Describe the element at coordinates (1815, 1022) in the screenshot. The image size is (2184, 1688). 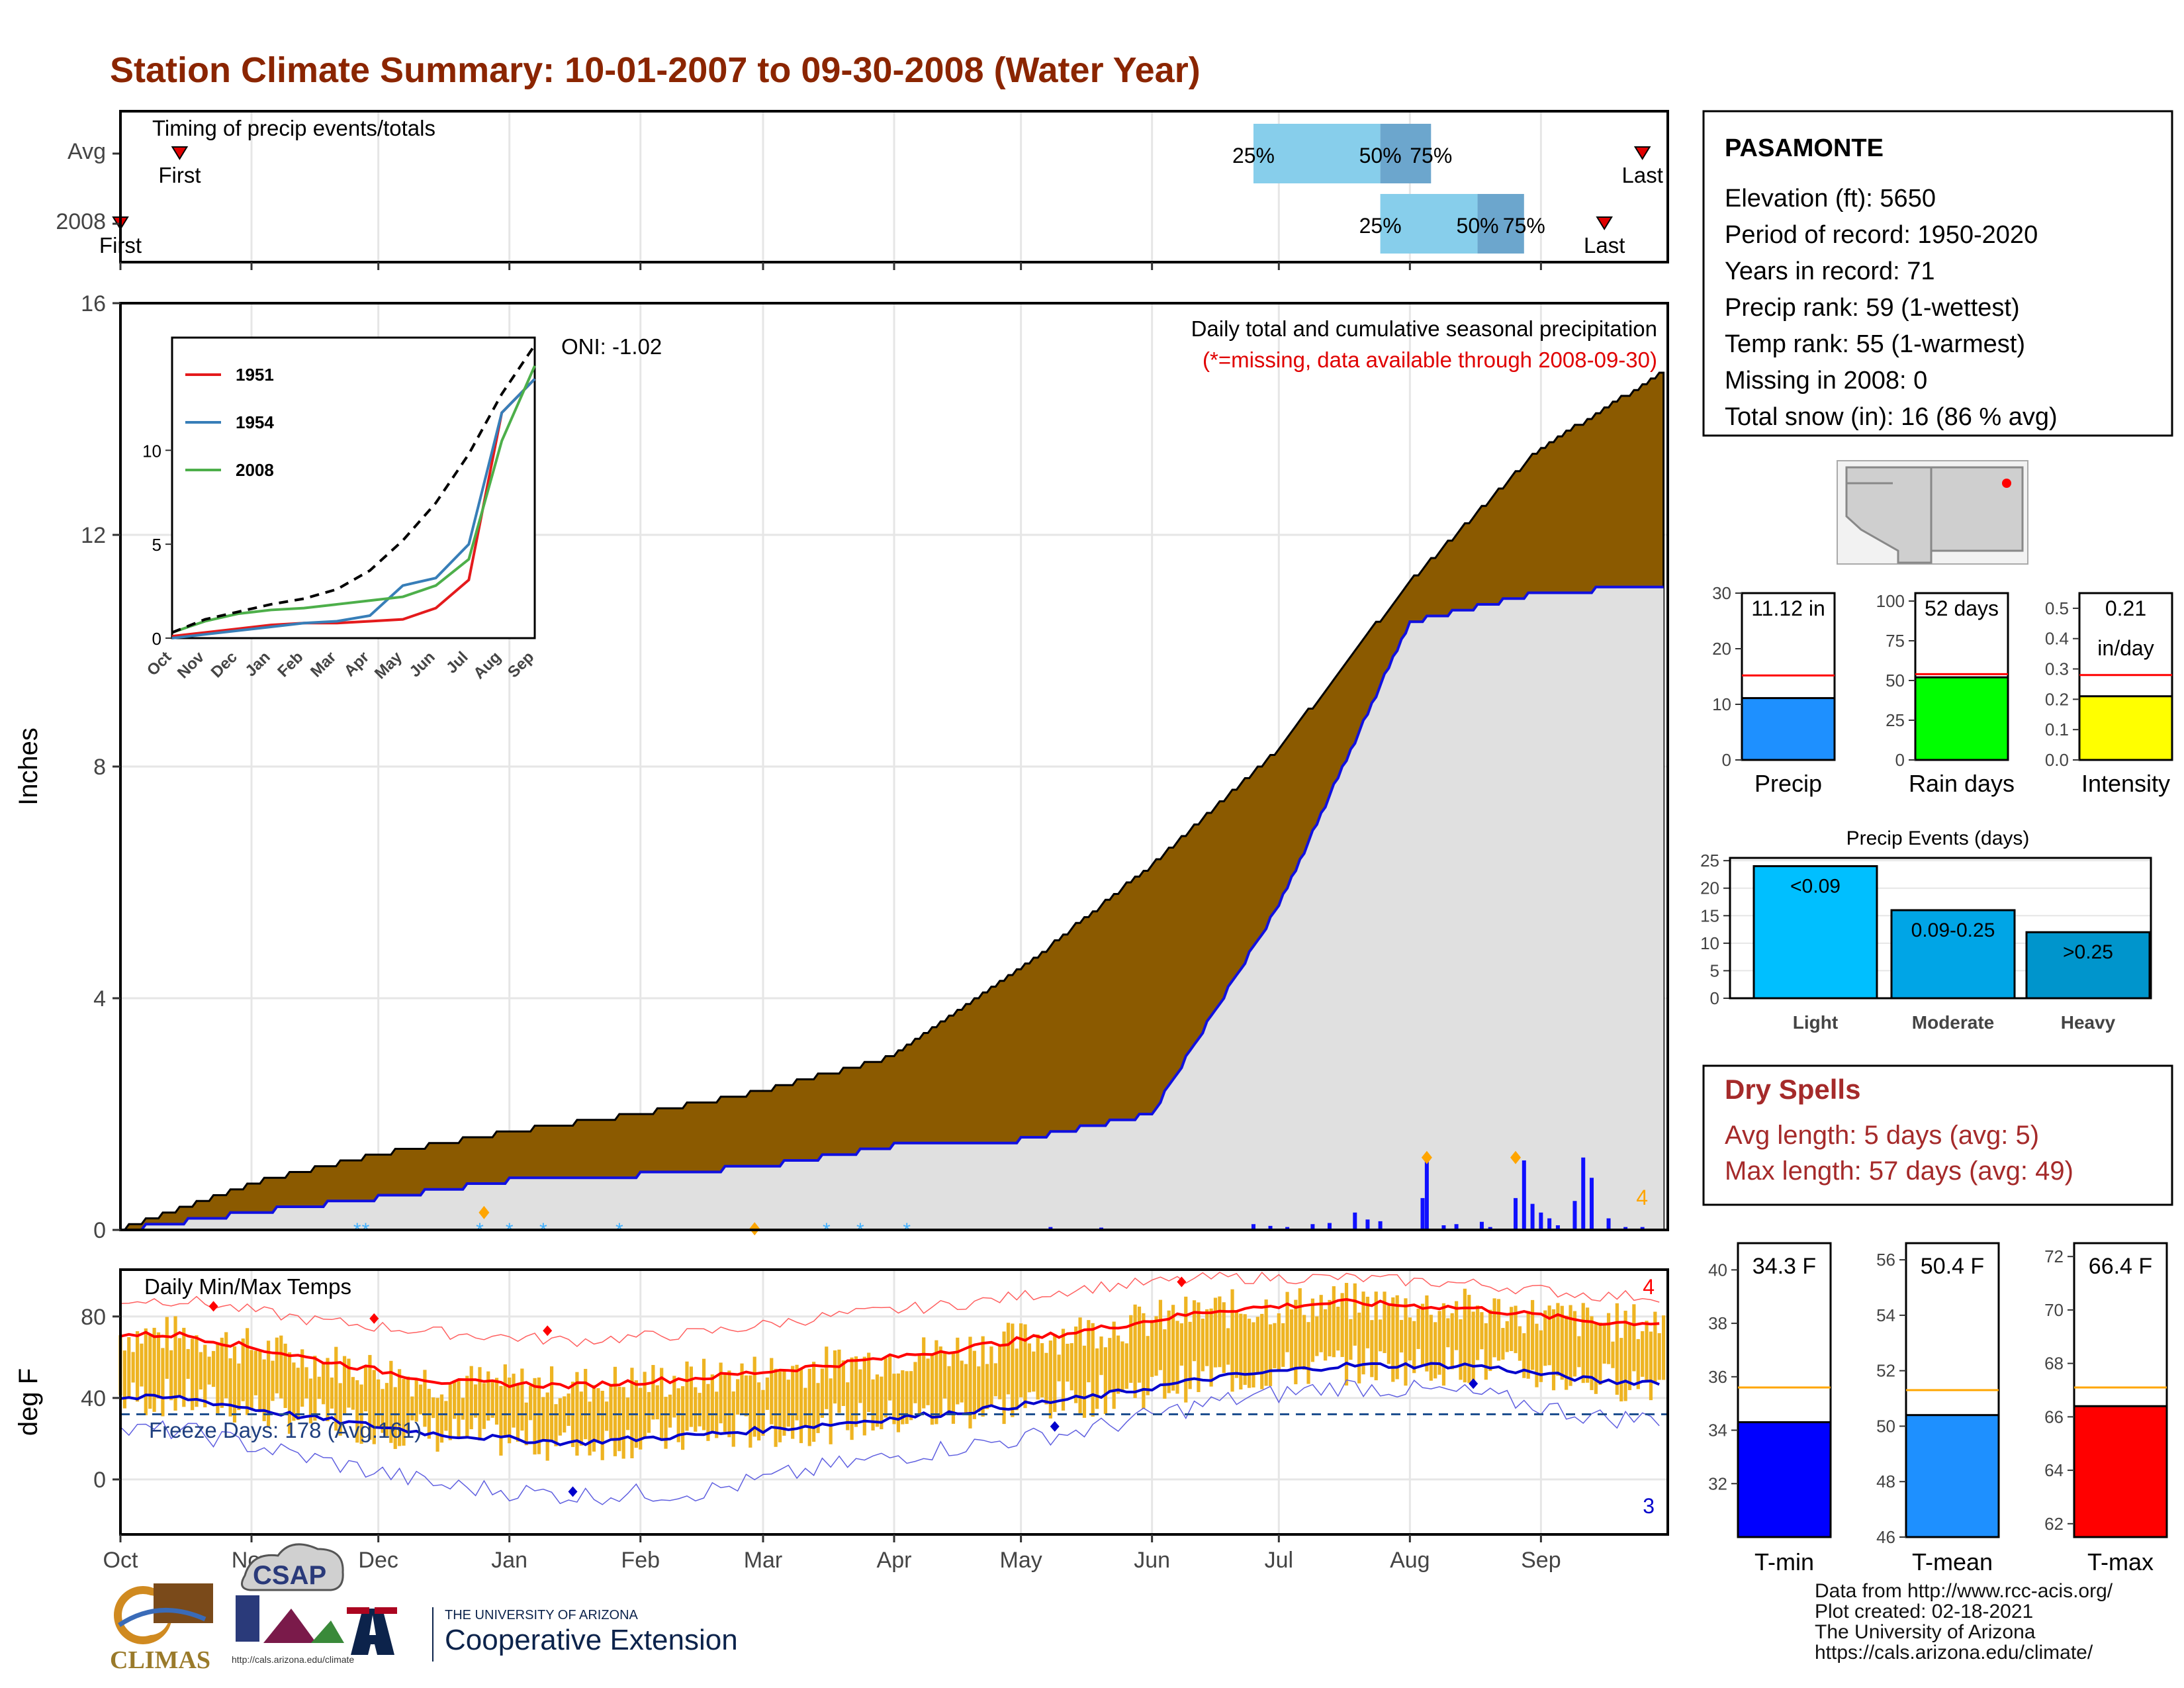
I see `events-category-label: Light` at that location.